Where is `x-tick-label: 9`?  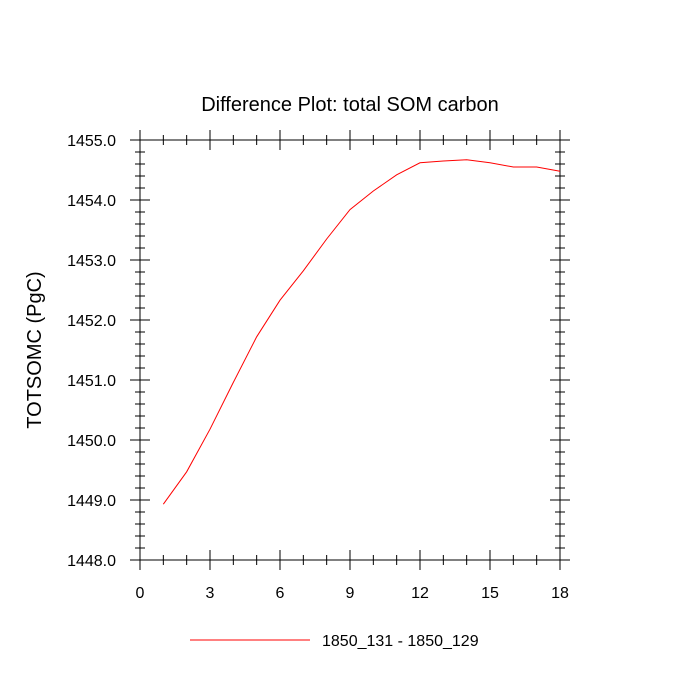 x-tick-label: 9 is located at coordinates (350, 593).